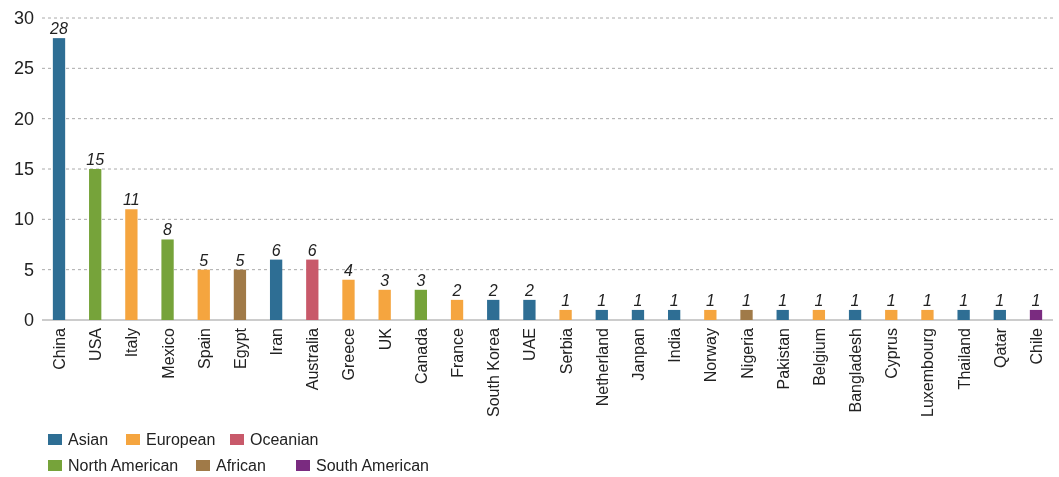 Image resolution: width=1059 pixels, height=477 pixels. What do you see at coordinates (566, 351) in the screenshot?
I see `x-tick-label: Serbia` at bounding box center [566, 351].